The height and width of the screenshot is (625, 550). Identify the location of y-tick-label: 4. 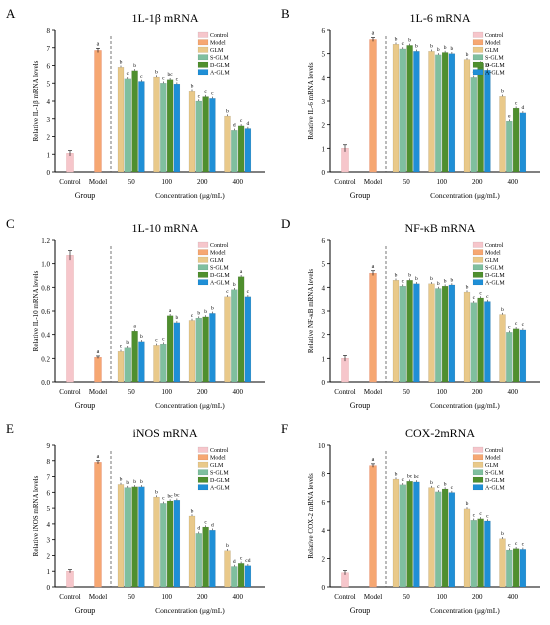
(49, 525).